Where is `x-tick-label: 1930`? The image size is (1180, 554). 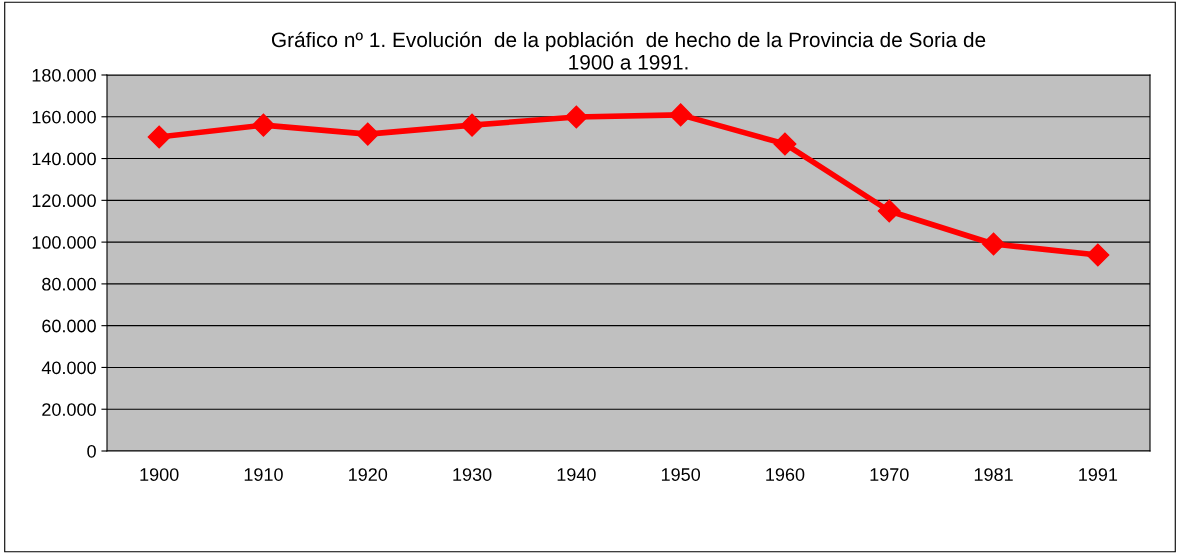
x-tick-label: 1930 is located at coordinates (472, 474).